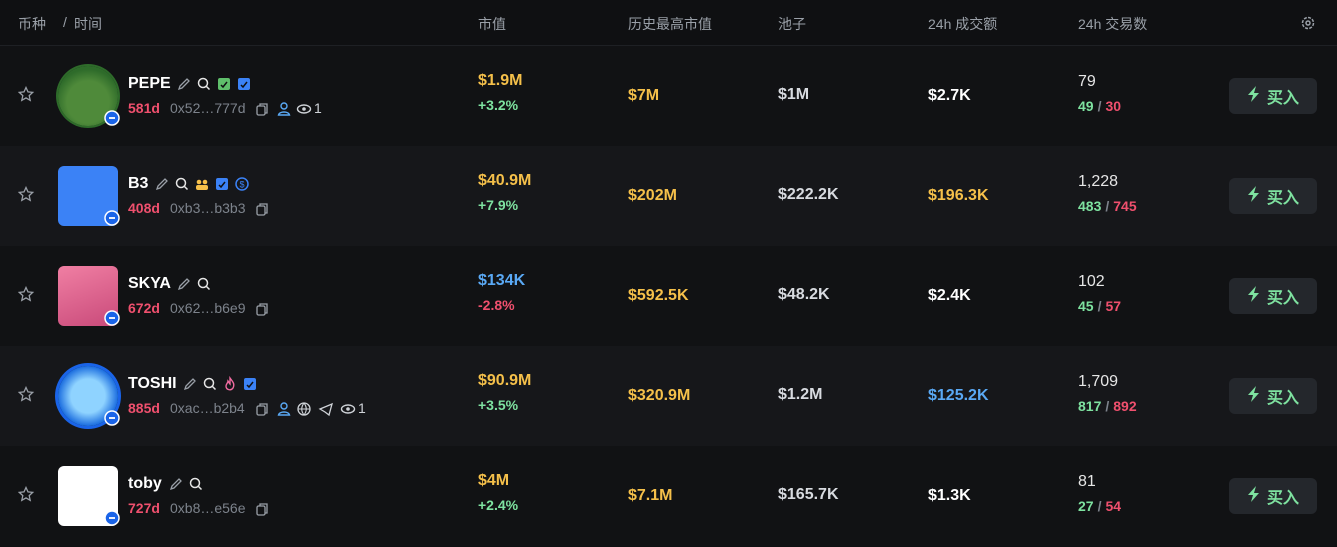 Image resolution: width=1337 pixels, height=547 pixels. I want to click on web-icon, so click(304, 409).